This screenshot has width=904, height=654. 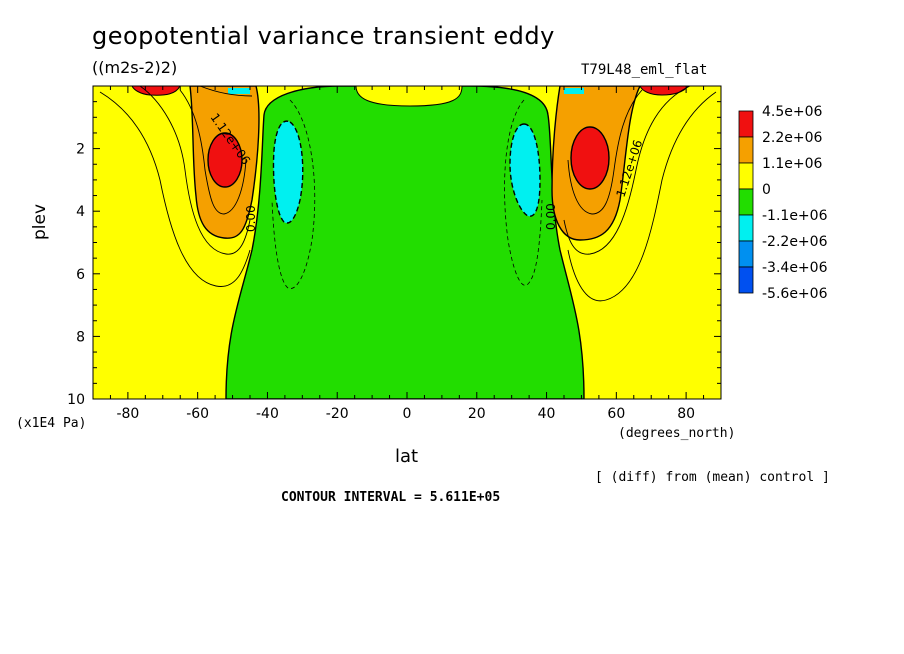 I want to click on x-tick-label: 20, so click(x=477, y=414).